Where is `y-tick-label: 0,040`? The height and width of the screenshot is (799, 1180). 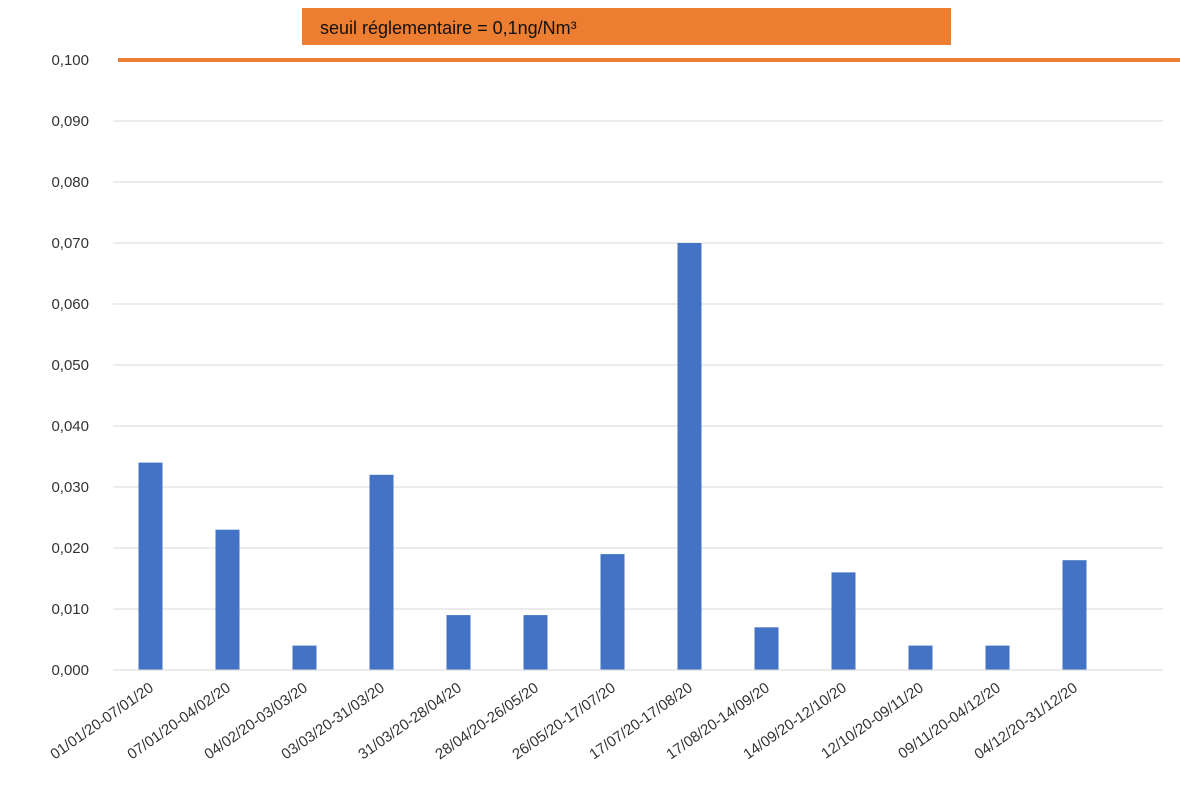
y-tick-label: 0,040 is located at coordinates (70, 426).